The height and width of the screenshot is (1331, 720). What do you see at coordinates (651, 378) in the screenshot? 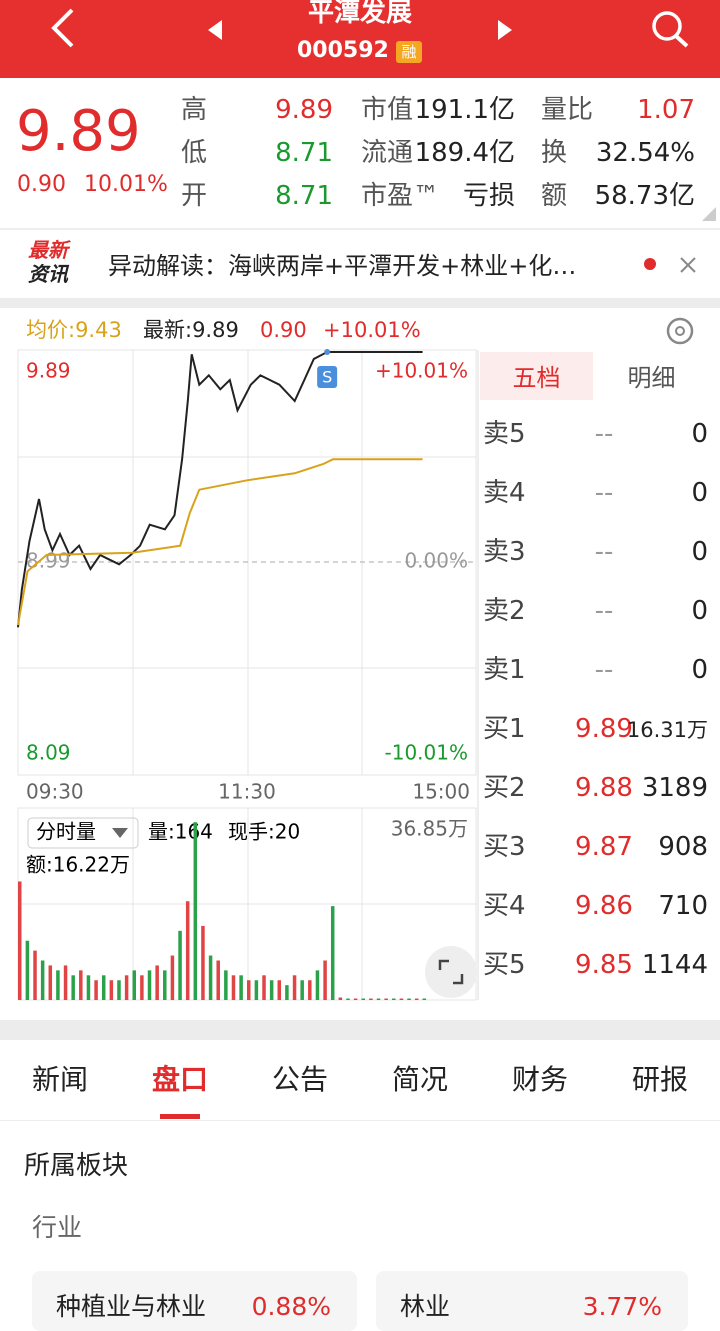
I see `book-tab: 明细` at bounding box center [651, 378].